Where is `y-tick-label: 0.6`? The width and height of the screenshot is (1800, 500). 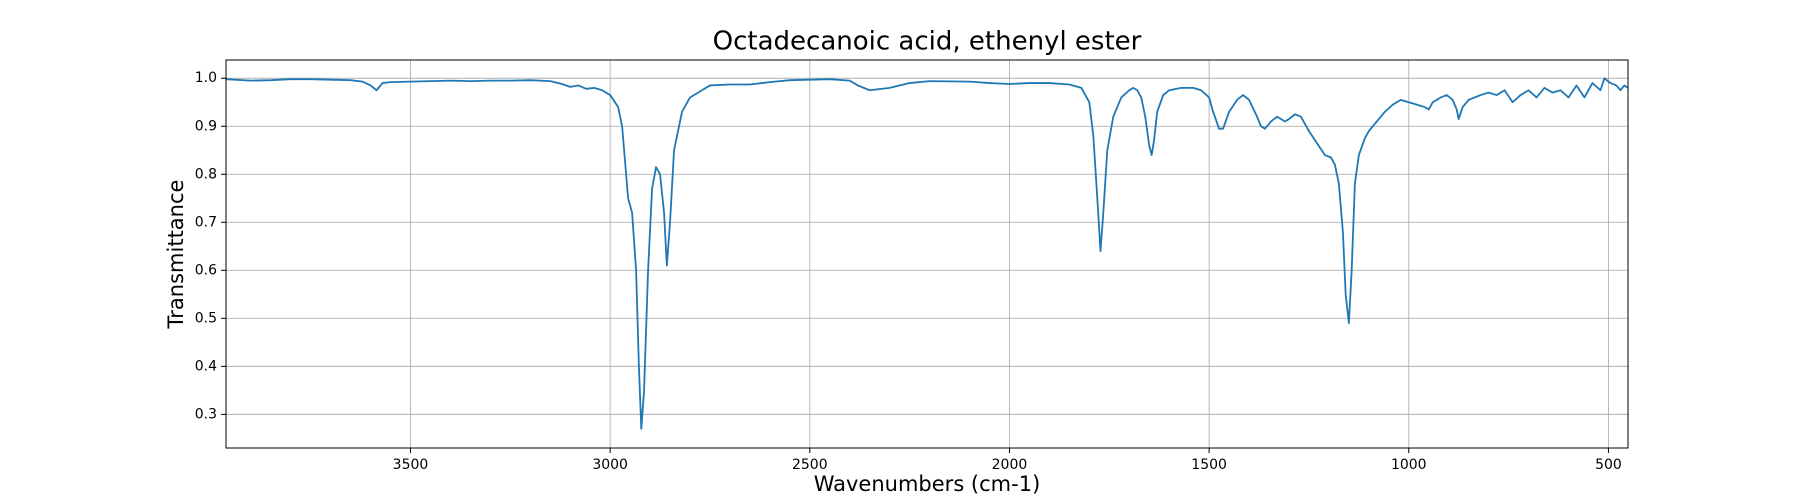
y-tick-label: 0.6 is located at coordinates (206, 270).